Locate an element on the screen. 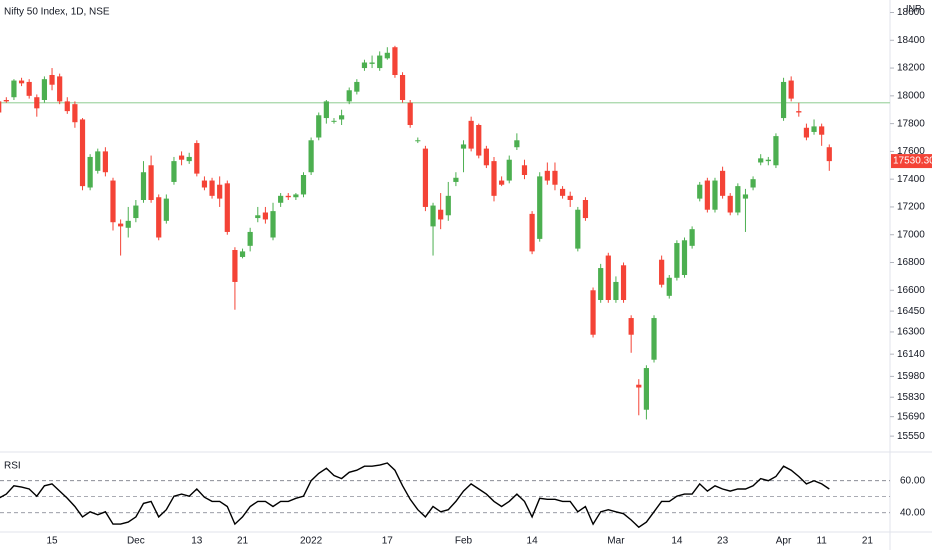 This screenshot has width=932, height=550. x-tick-label: 2022 is located at coordinates (311, 541).